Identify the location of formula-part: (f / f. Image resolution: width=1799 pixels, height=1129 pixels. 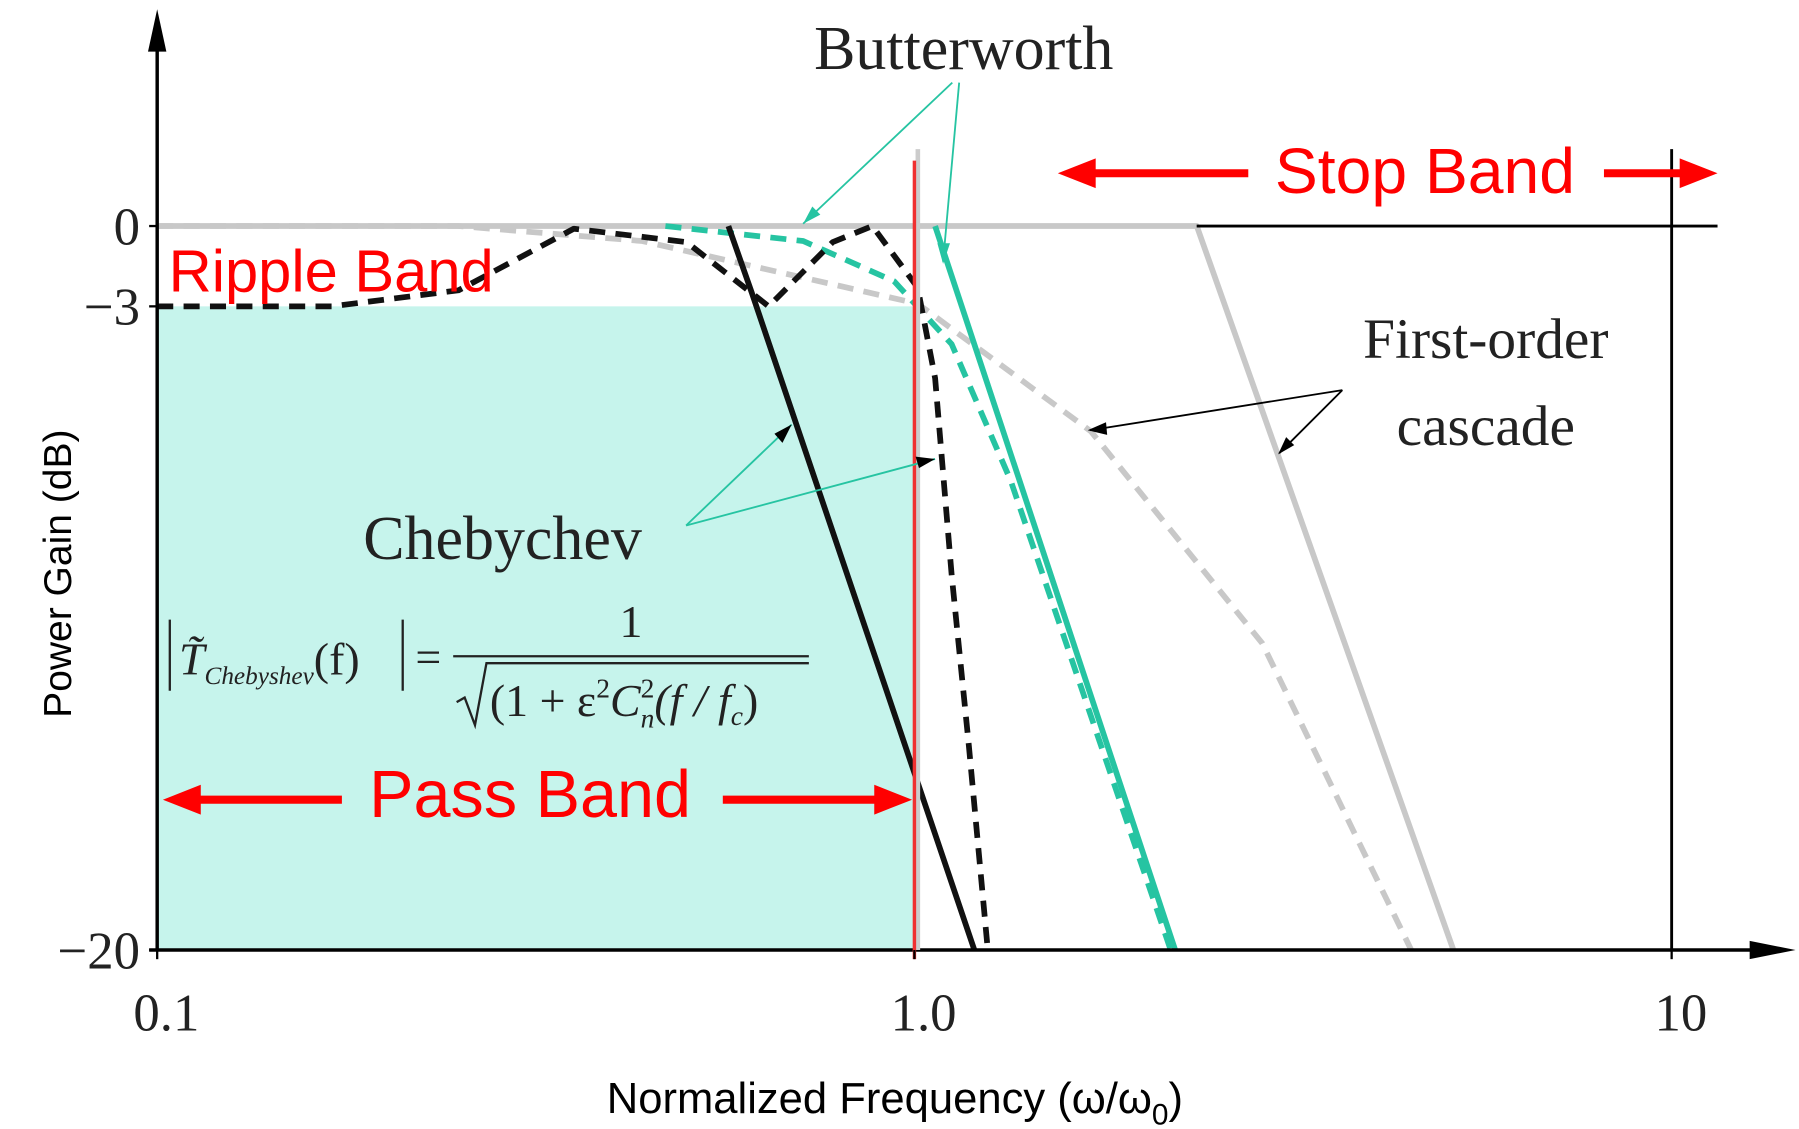
(695, 700).